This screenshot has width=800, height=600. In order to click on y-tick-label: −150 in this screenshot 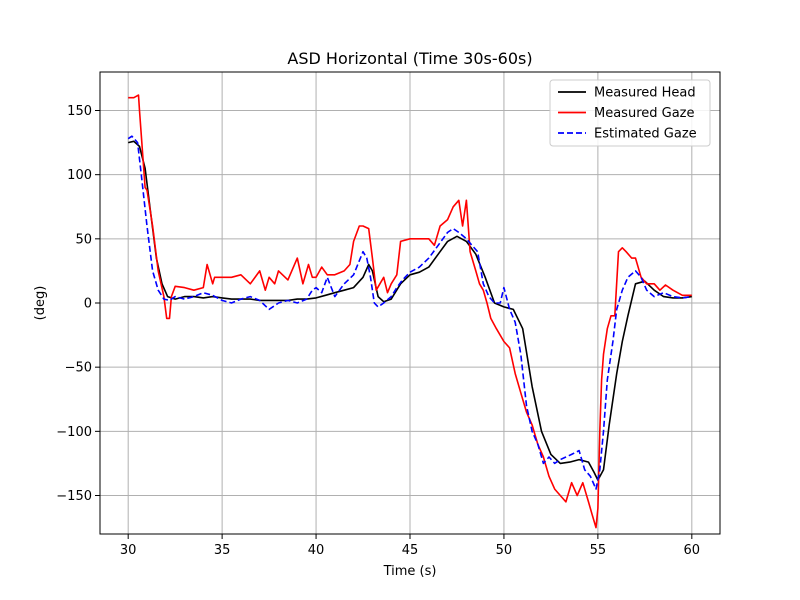, I will do `click(74, 496)`.